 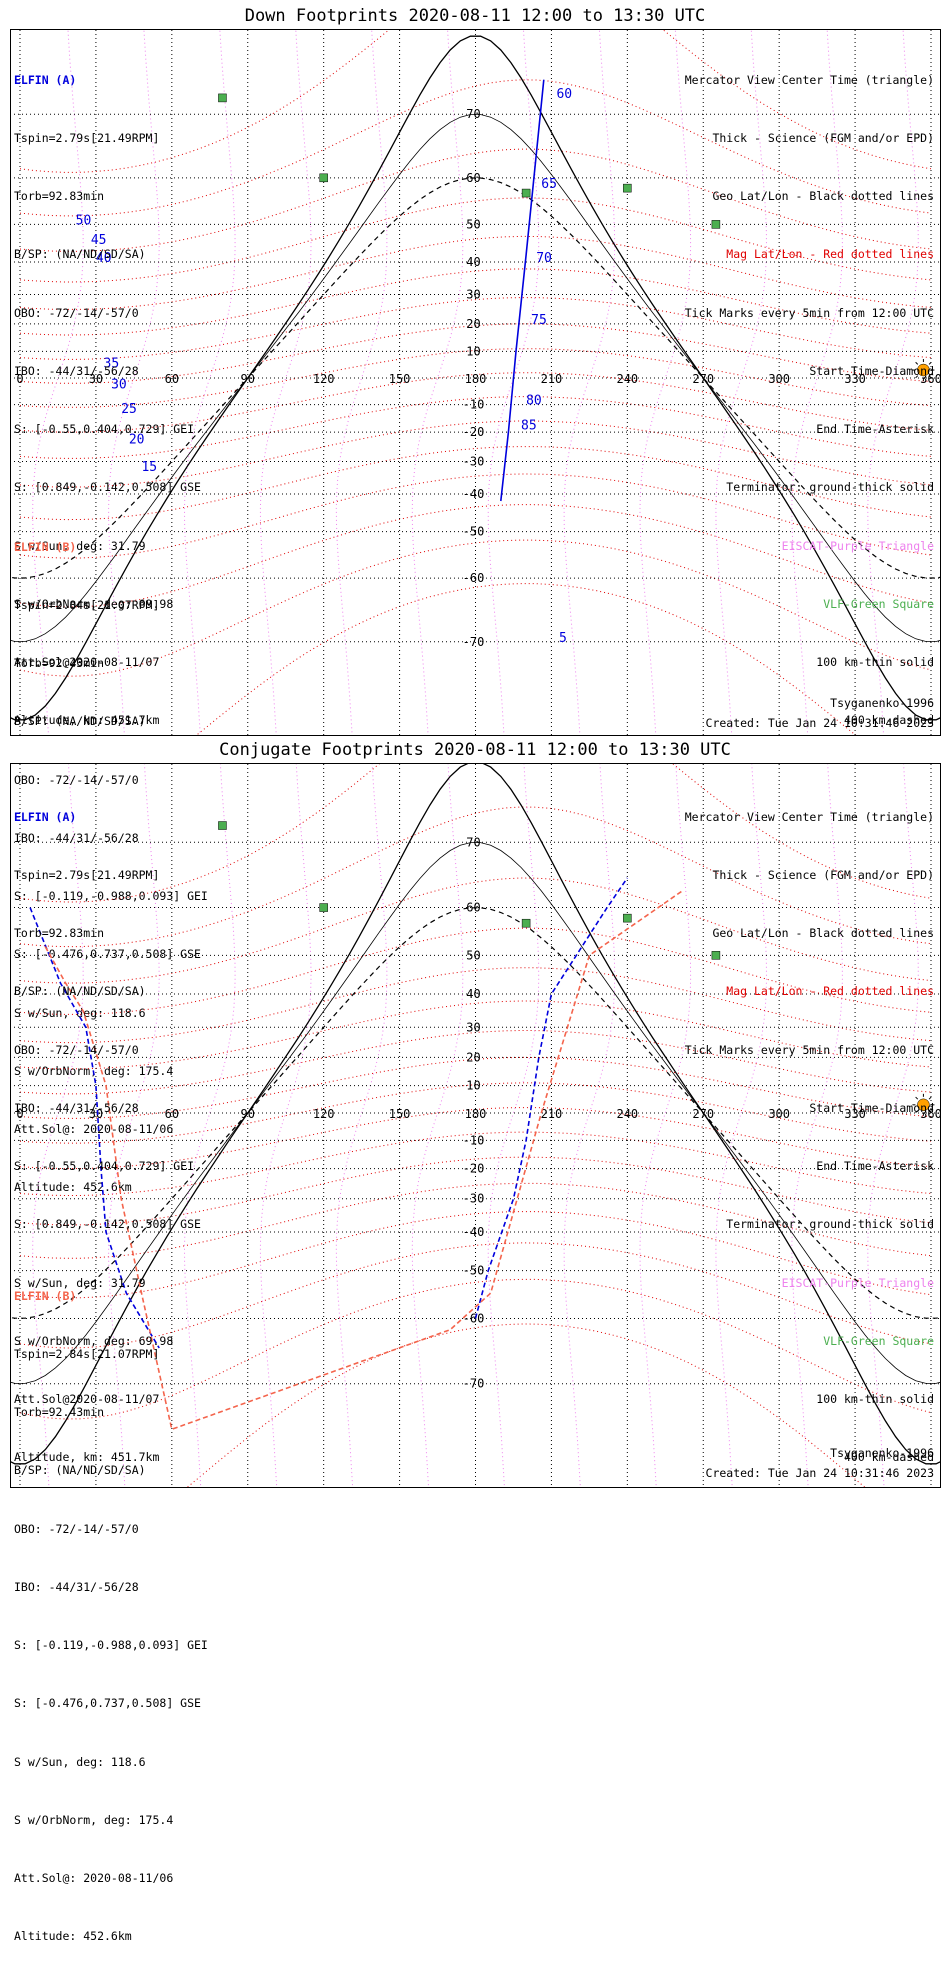 I want to click on lon-tick-label: 0, so click(x=19, y=1114).